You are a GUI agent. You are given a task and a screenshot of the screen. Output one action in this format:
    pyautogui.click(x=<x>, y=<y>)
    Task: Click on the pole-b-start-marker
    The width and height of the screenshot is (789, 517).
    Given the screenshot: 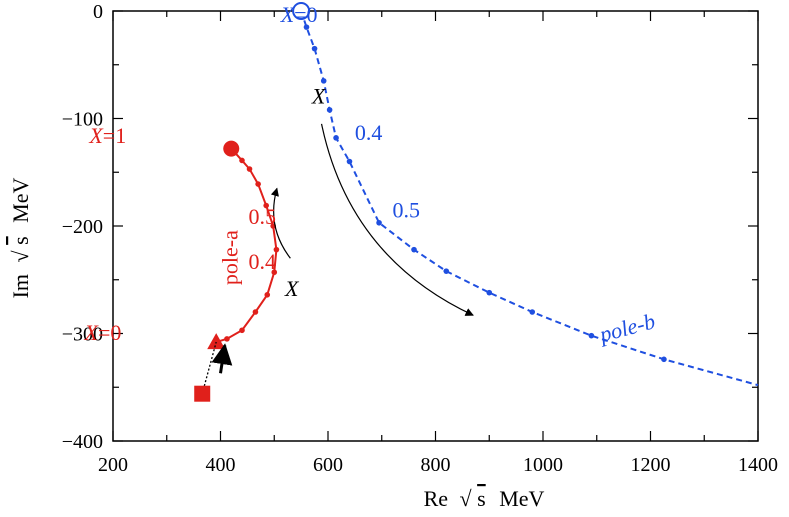 What is the action you would take?
    pyautogui.click(x=301, y=11)
    